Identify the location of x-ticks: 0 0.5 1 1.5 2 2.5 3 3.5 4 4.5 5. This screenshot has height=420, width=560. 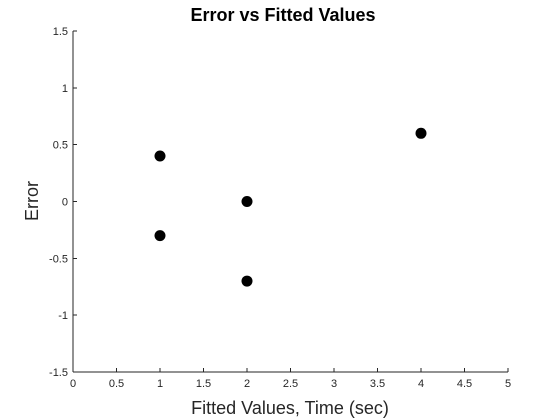
(290, 379).